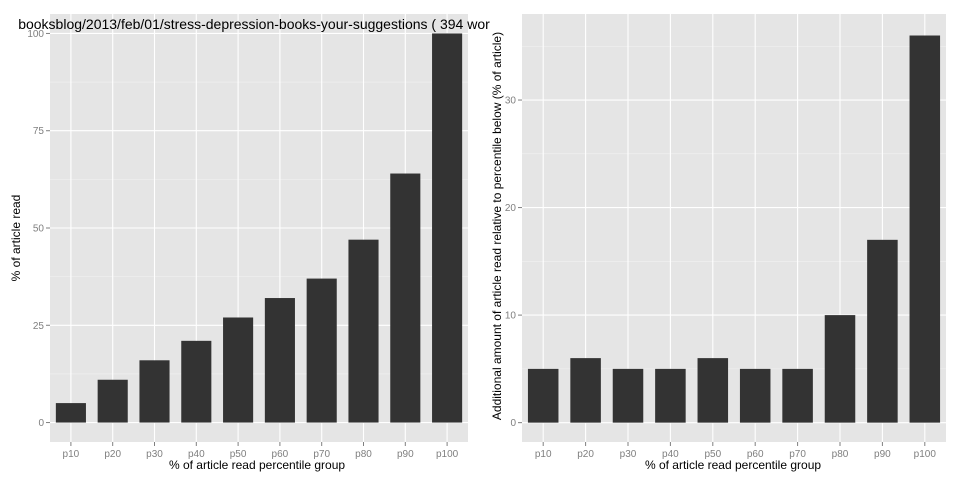  What do you see at coordinates (511, 316) in the screenshot?
I see `y-tick-label: 10` at bounding box center [511, 316].